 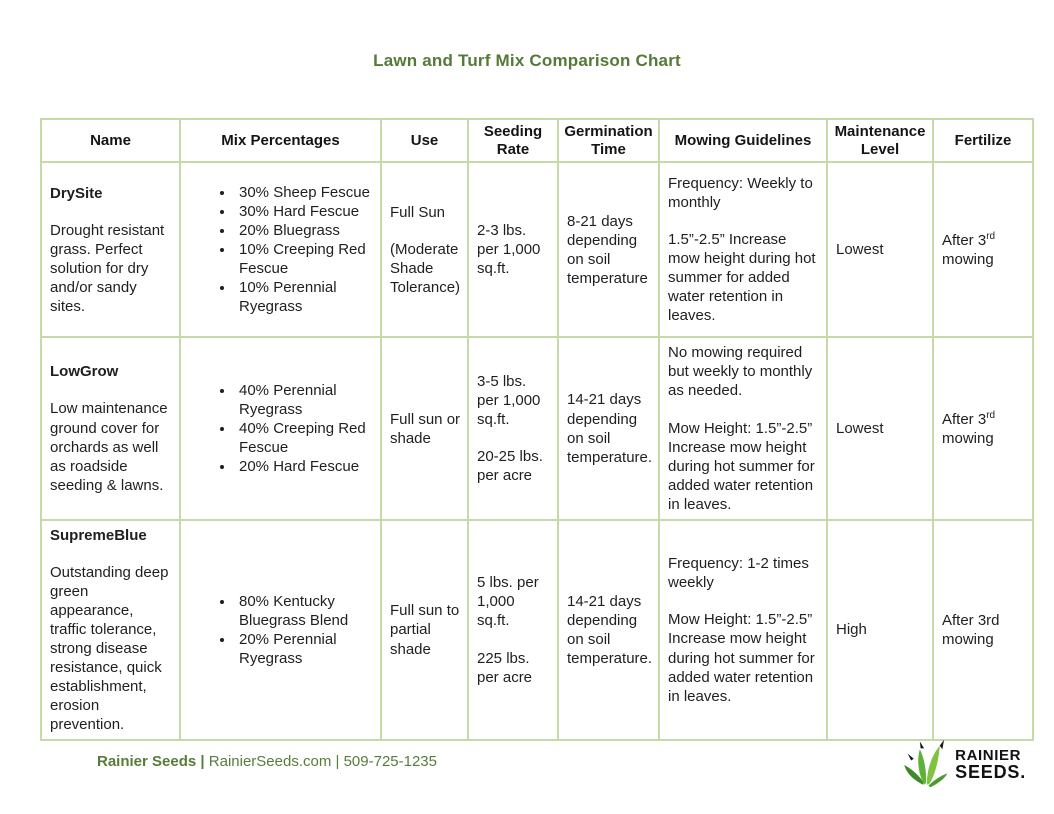 I want to click on mix-item: 20% Perennial Ryegrass, so click(x=304, y=649).